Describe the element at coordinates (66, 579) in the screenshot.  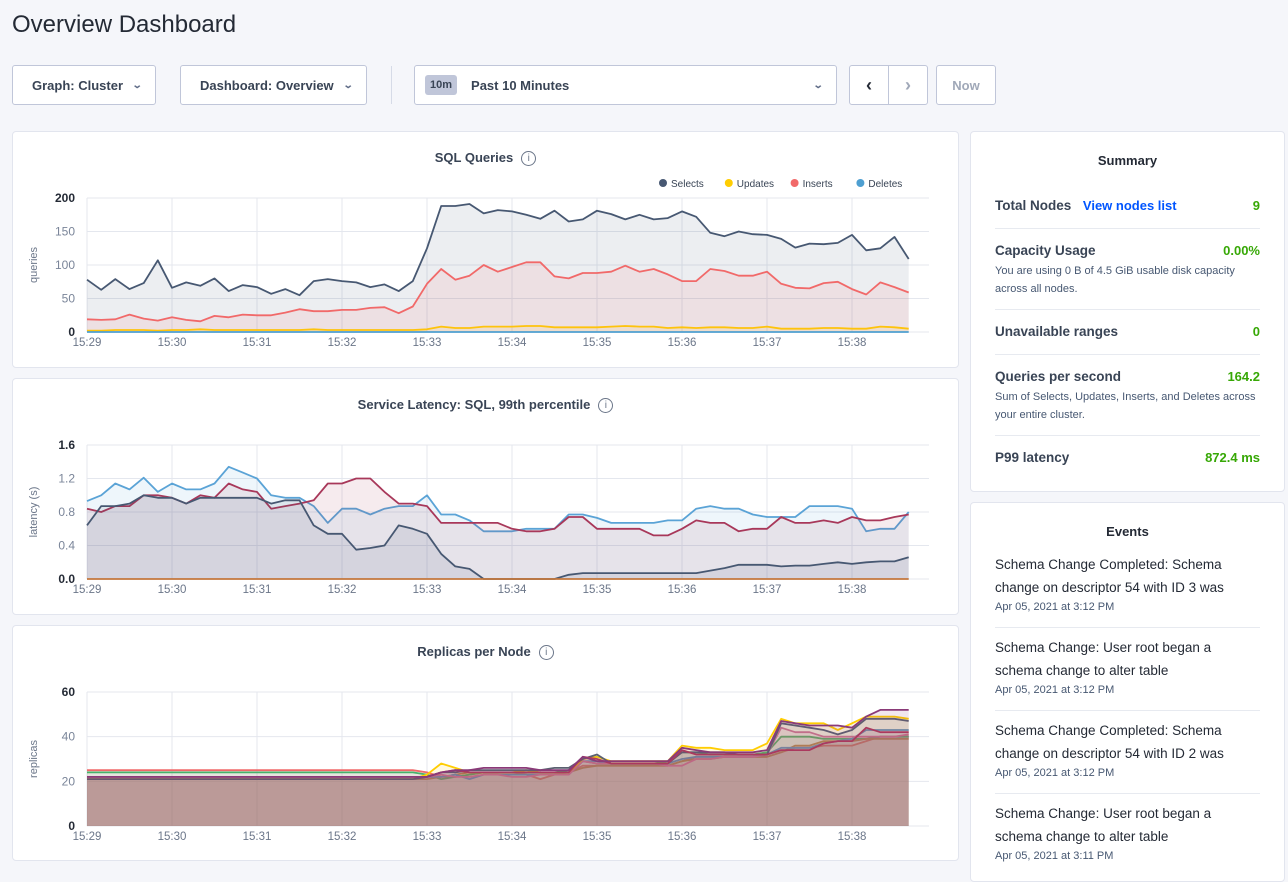
I see `y-tick-label: 0.0` at that location.